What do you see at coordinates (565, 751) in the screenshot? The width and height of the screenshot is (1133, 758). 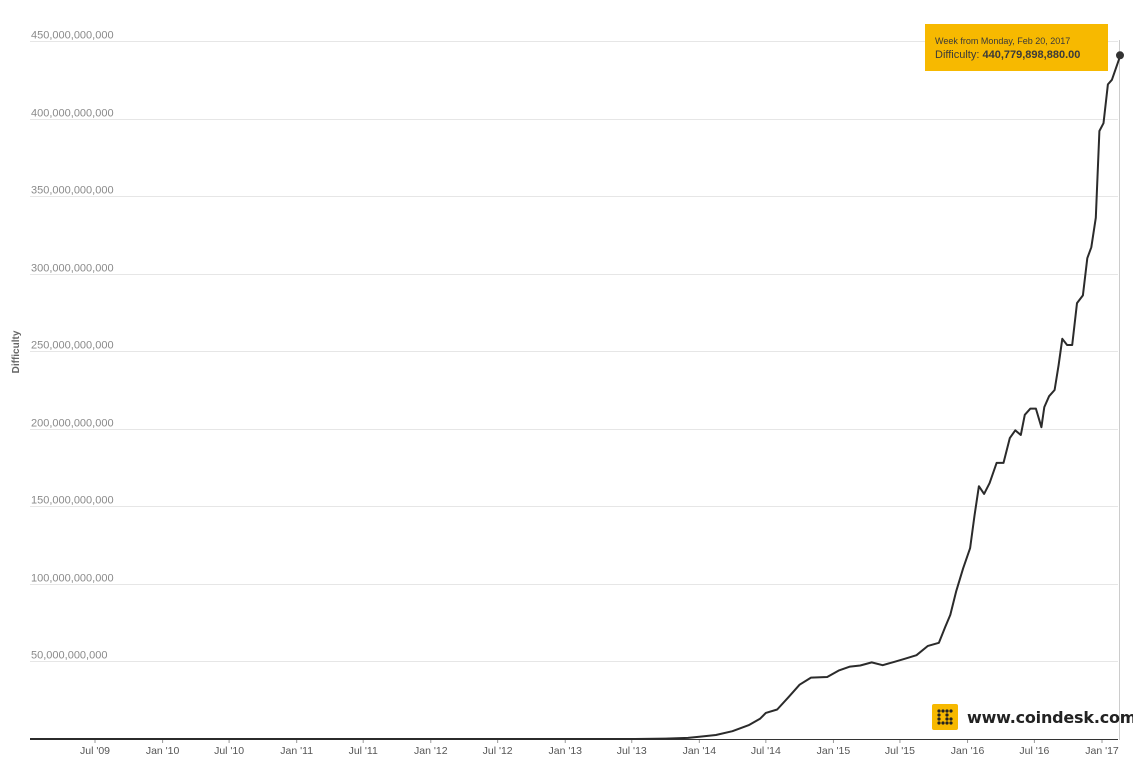 I see `x-tick-label: Jan '13` at bounding box center [565, 751].